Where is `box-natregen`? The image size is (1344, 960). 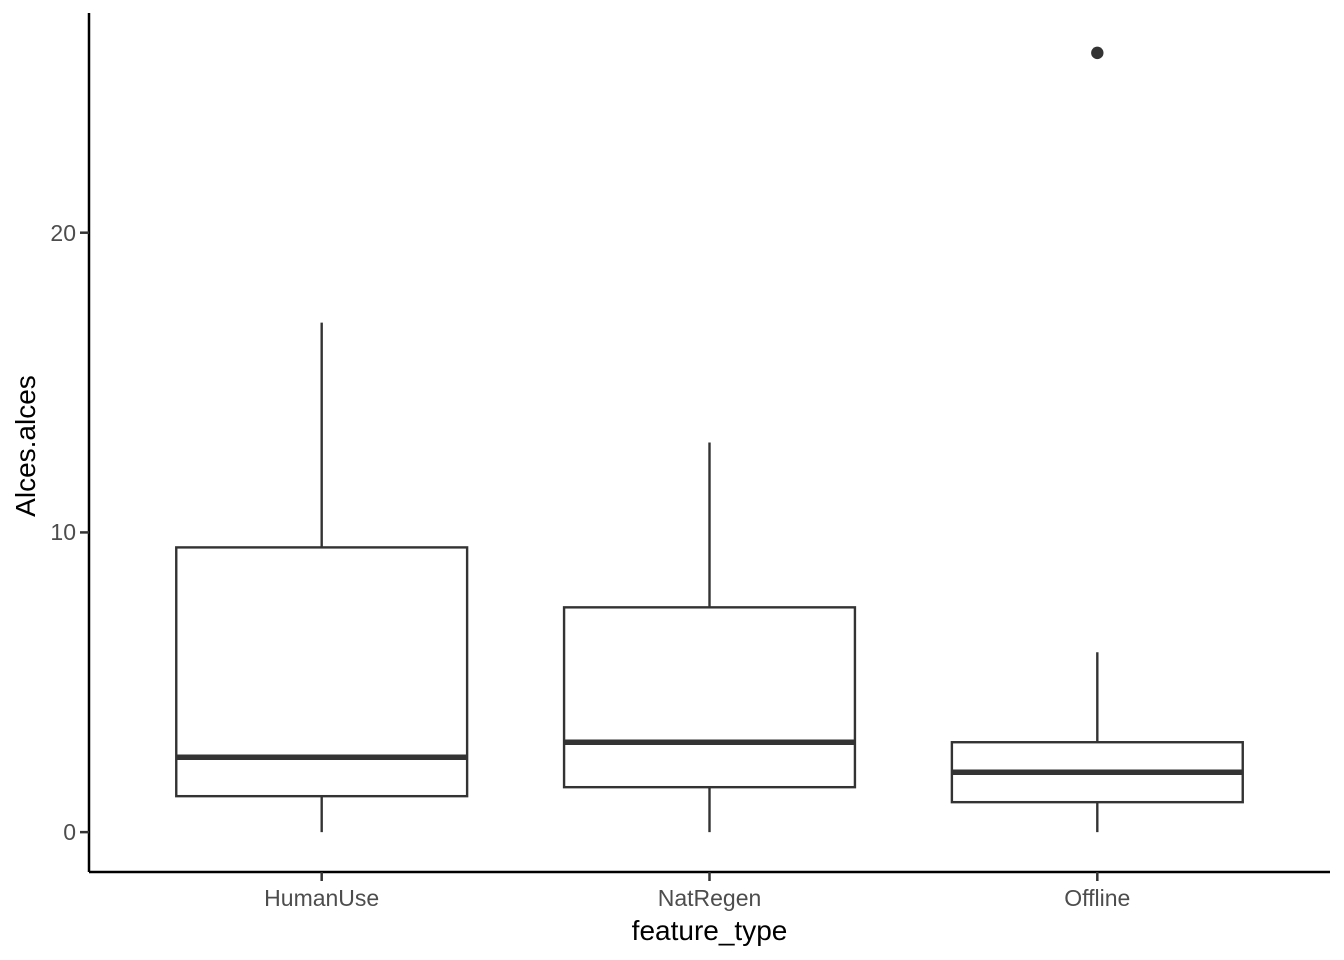
box-natregen is located at coordinates (709, 697).